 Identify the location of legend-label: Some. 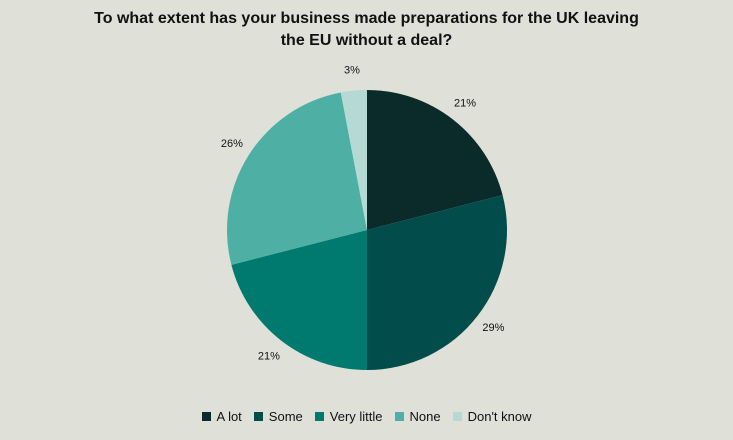
(285, 416).